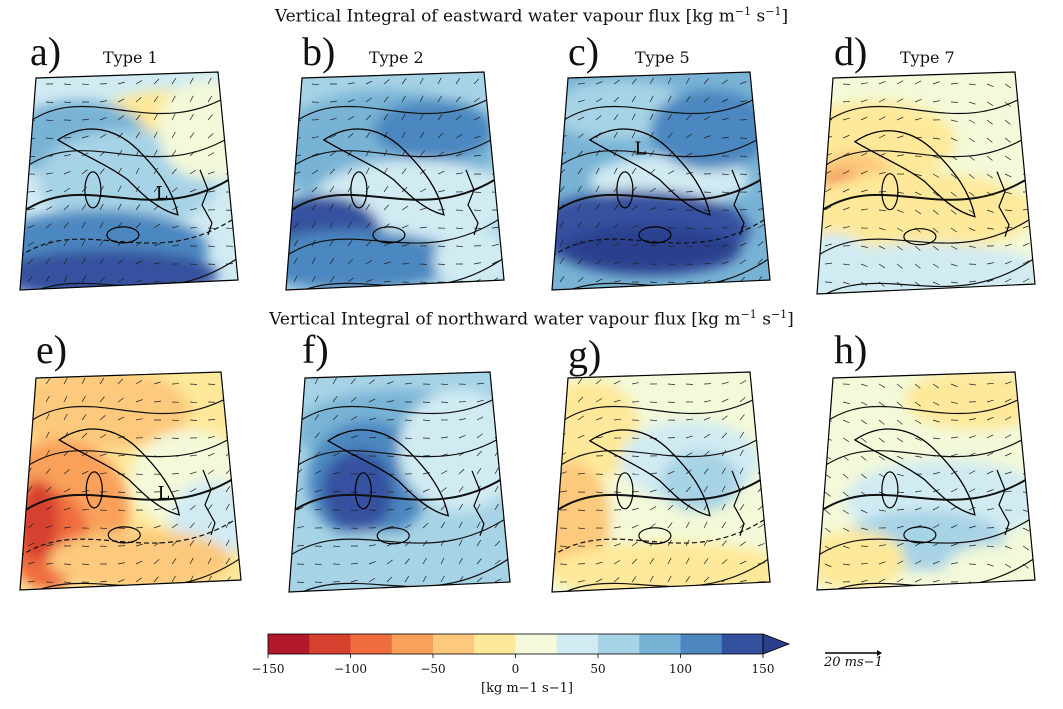  Describe the element at coordinates (585, 354) in the screenshot. I see `panel-g-letter: g)` at that location.